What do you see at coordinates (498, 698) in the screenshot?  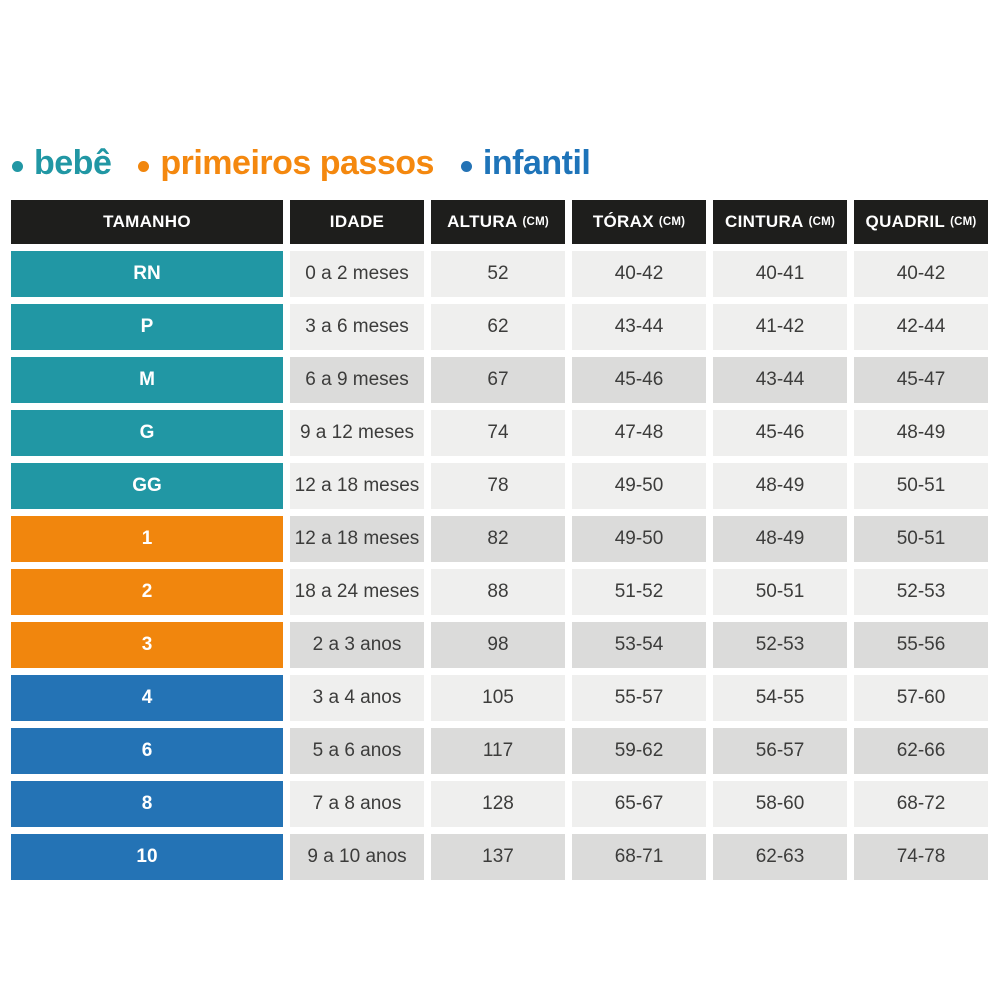 I see `height-cell: 105` at bounding box center [498, 698].